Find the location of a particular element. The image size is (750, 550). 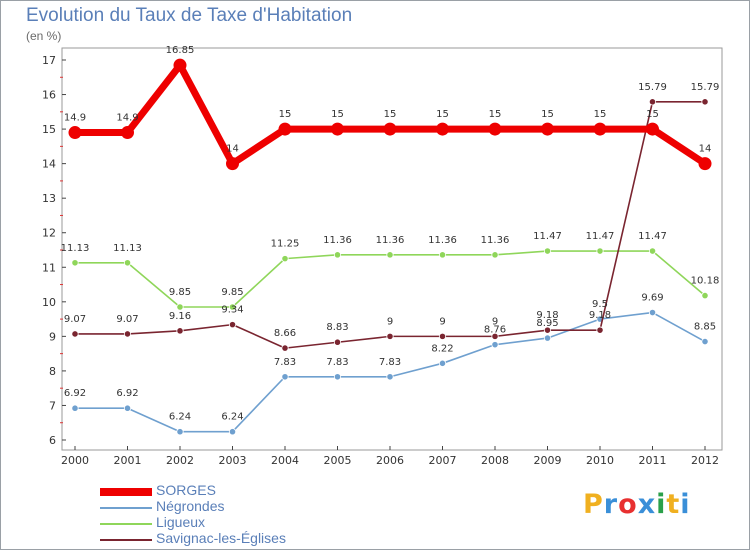

legend-label-savignac: Savignac-les-Églises is located at coordinates (221, 538).